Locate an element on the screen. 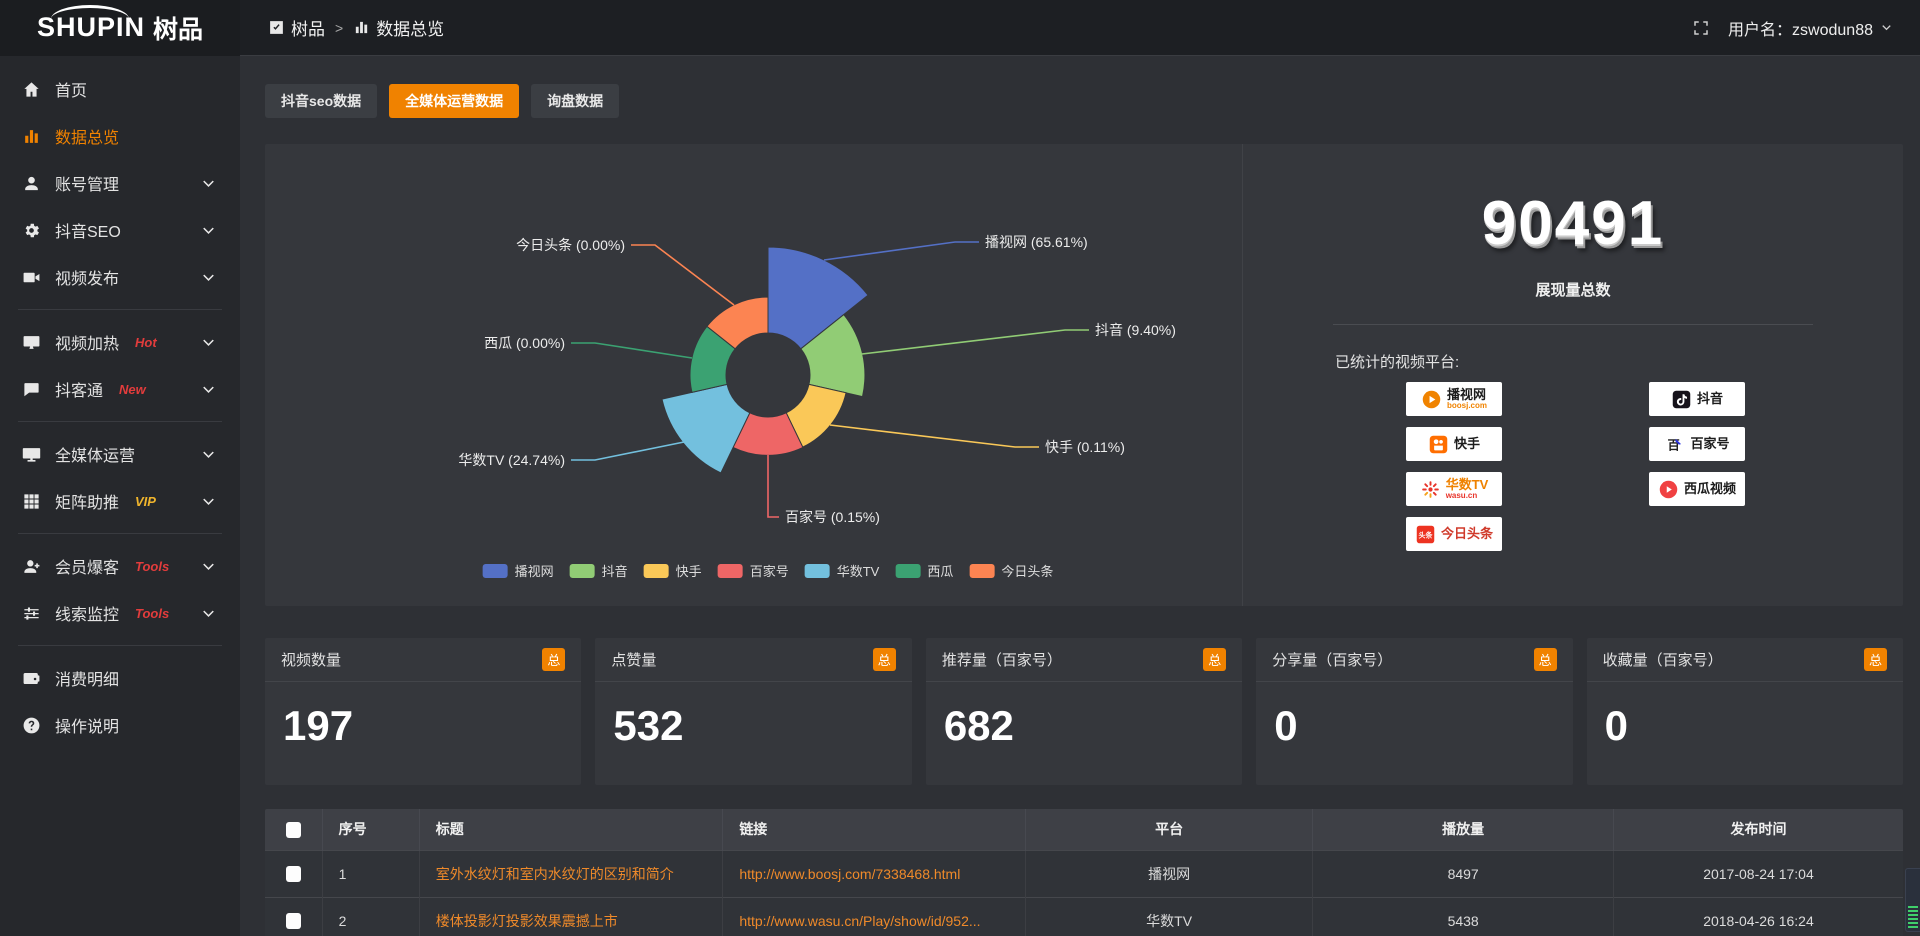  total-badge: 总 is located at coordinates (1545, 659).